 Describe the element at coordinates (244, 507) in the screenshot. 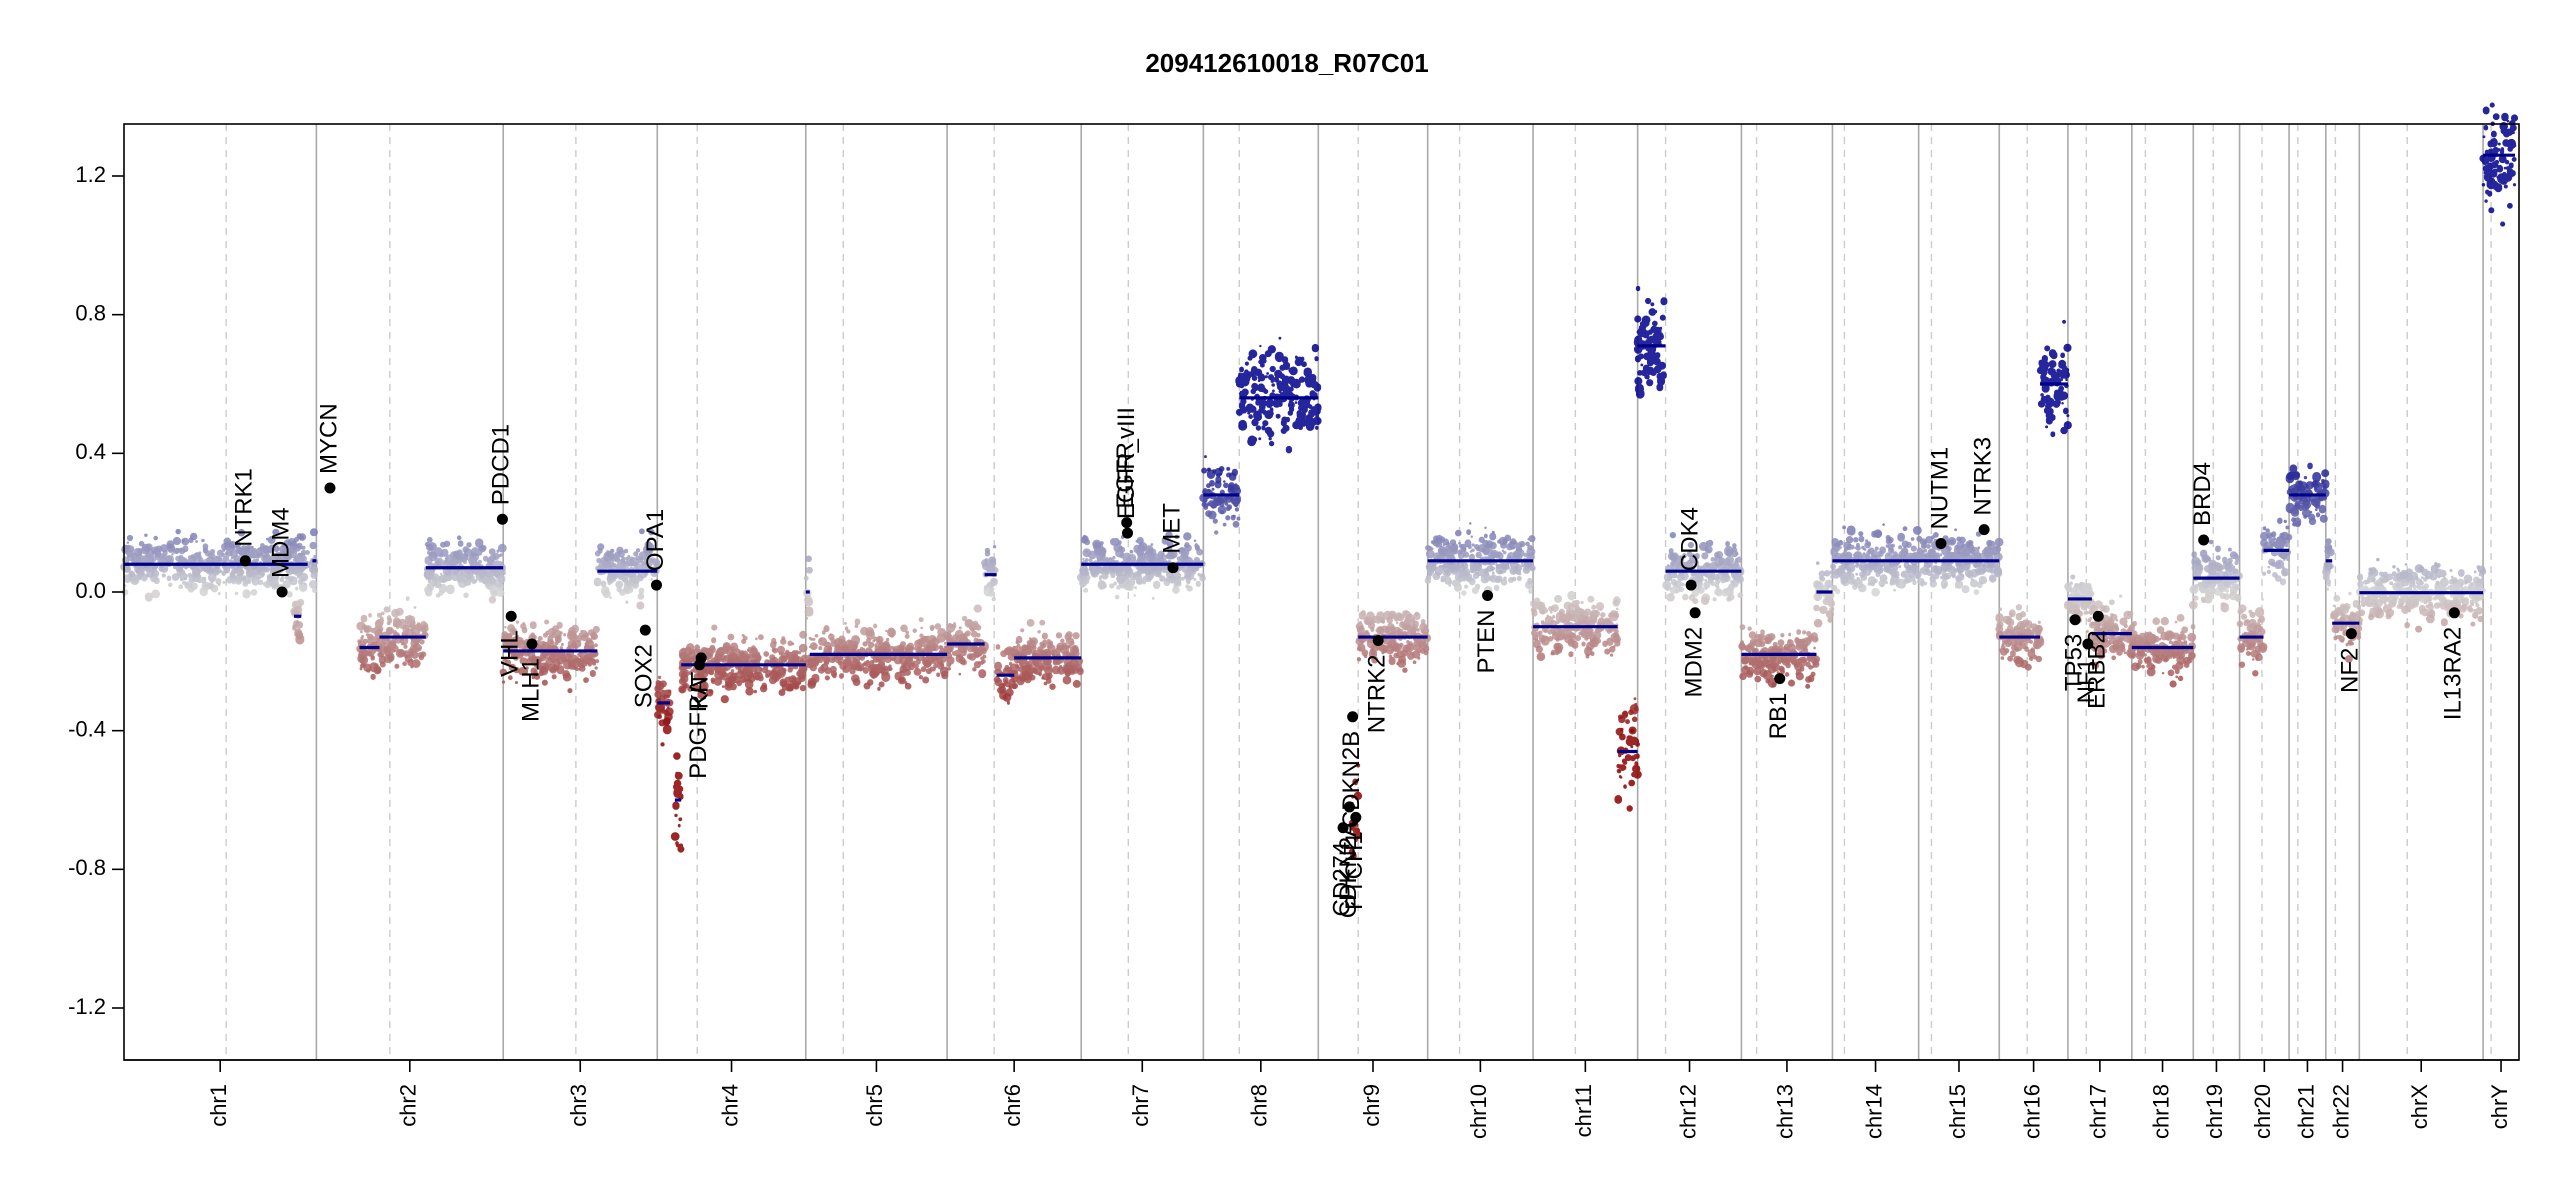

I see `gene-label: NTRK1` at that location.